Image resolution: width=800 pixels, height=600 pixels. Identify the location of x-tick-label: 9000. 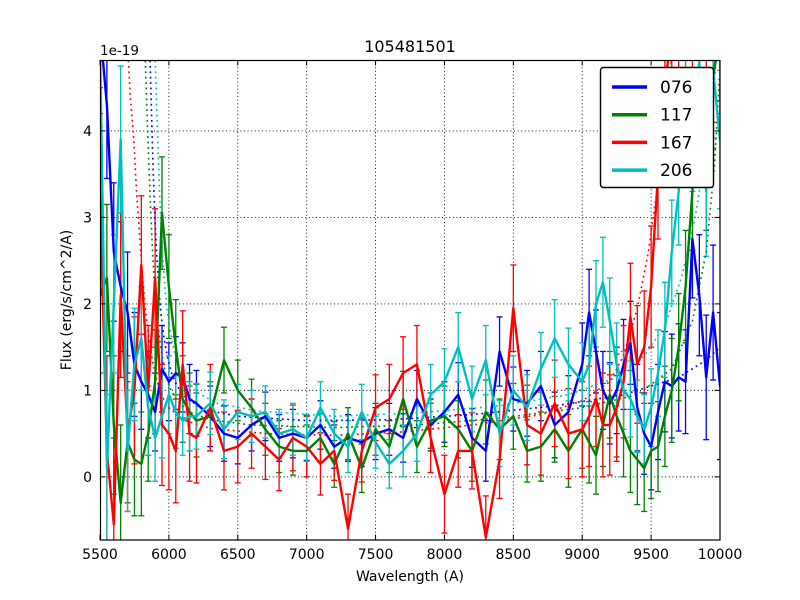
(582, 555).